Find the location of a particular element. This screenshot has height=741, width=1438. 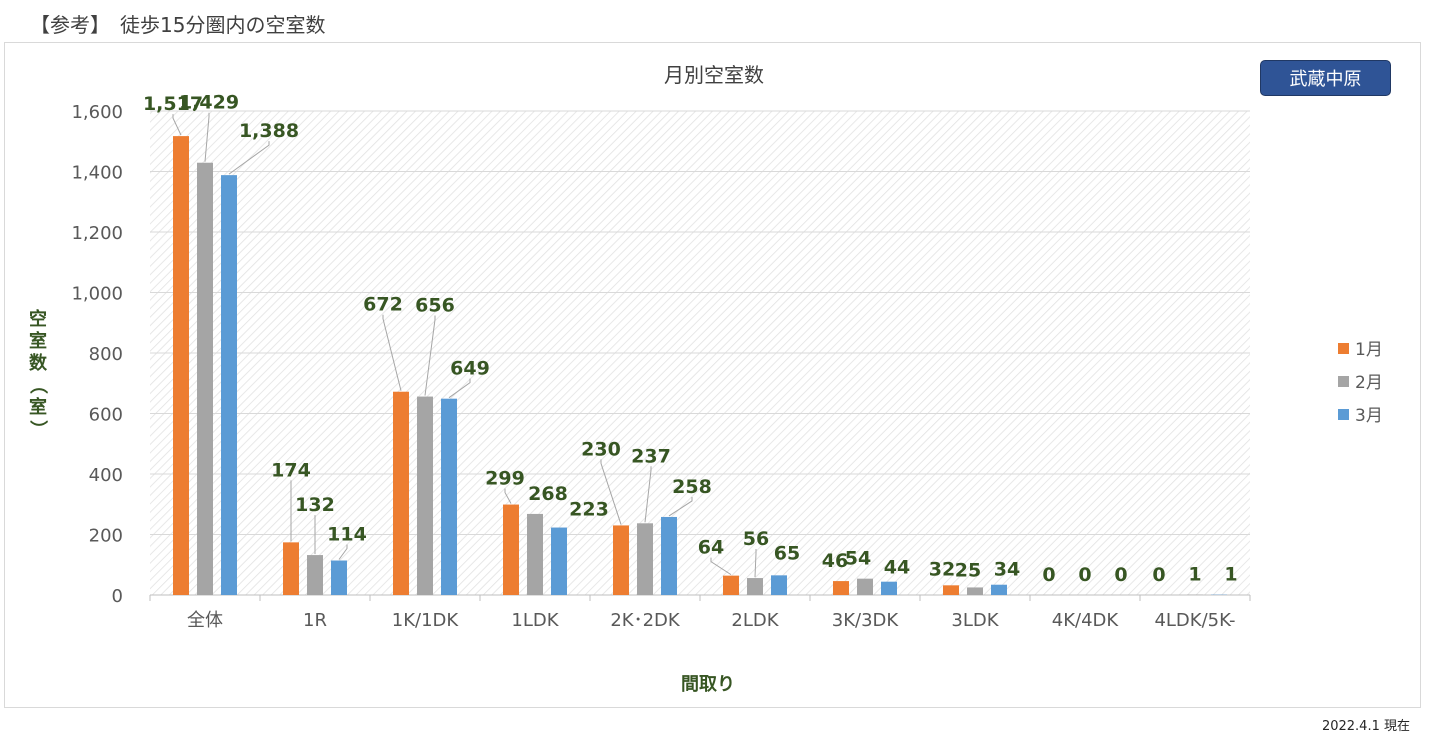

data-label: 672 is located at coordinates (383, 305).